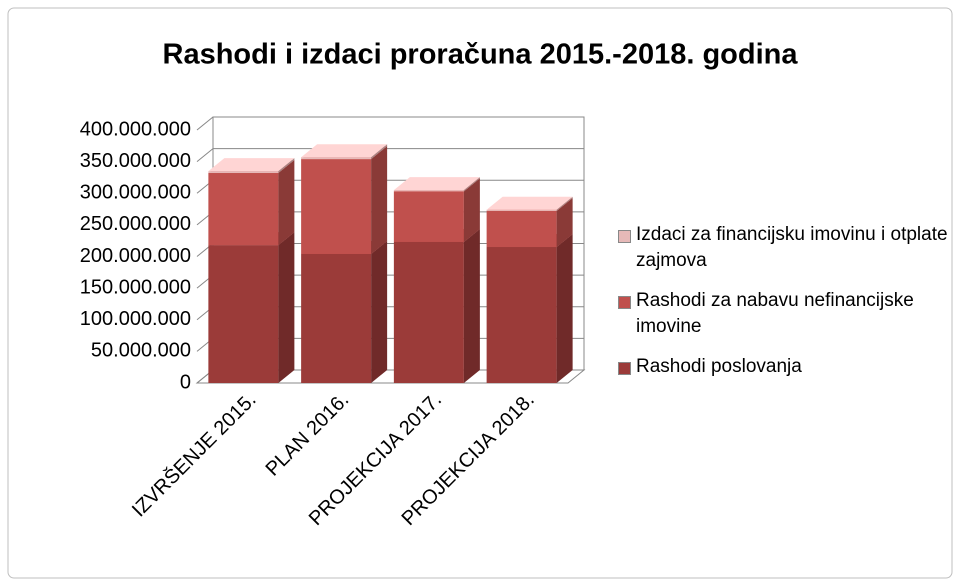  What do you see at coordinates (141, 351) in the screenshot?
I see `y-tick-label: 50.000.000` at bounding box center [141, 351].